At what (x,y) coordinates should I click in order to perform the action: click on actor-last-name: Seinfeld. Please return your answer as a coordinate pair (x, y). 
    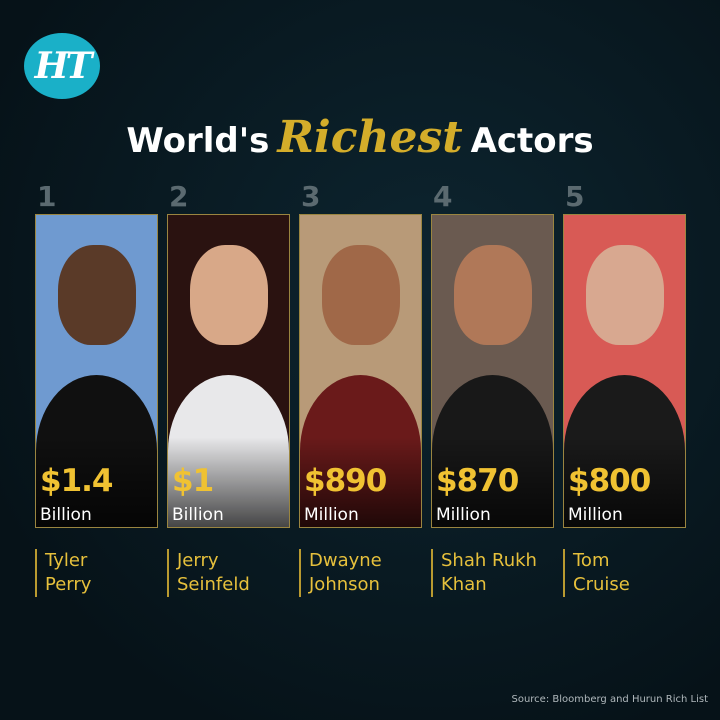
    Looking at the image, I should click on (213, 584).